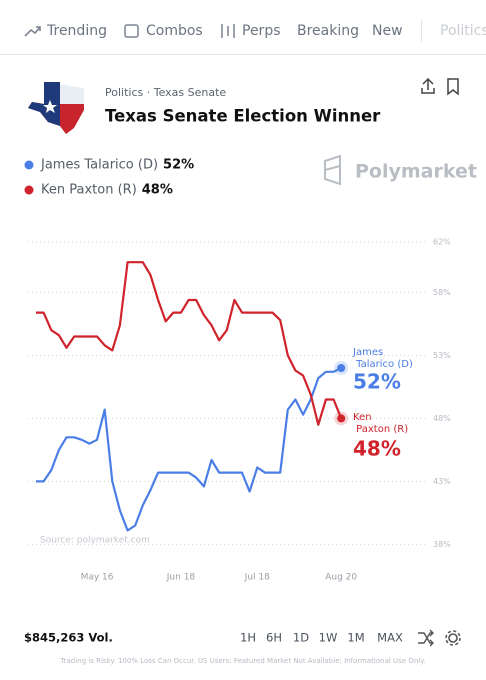 The height and width of the screenshot is (680, 486). I want to click on timeframe-button: MAX, so click(390, 638).